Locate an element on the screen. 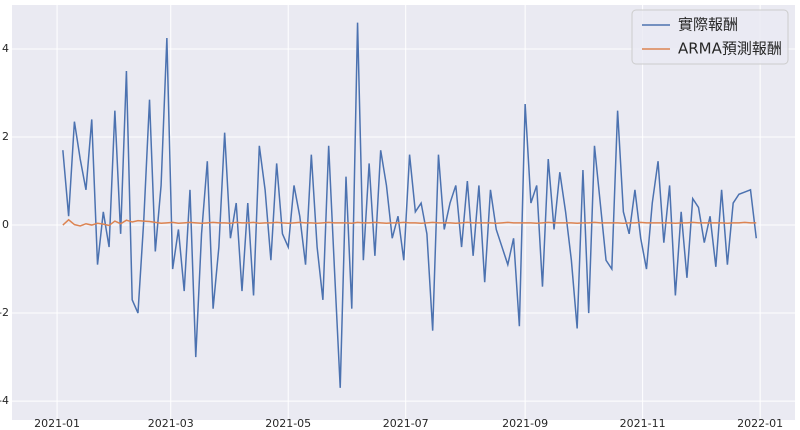 The height and width of the screenshot is (430, 800). series-line is located at coordinates (409, 222).